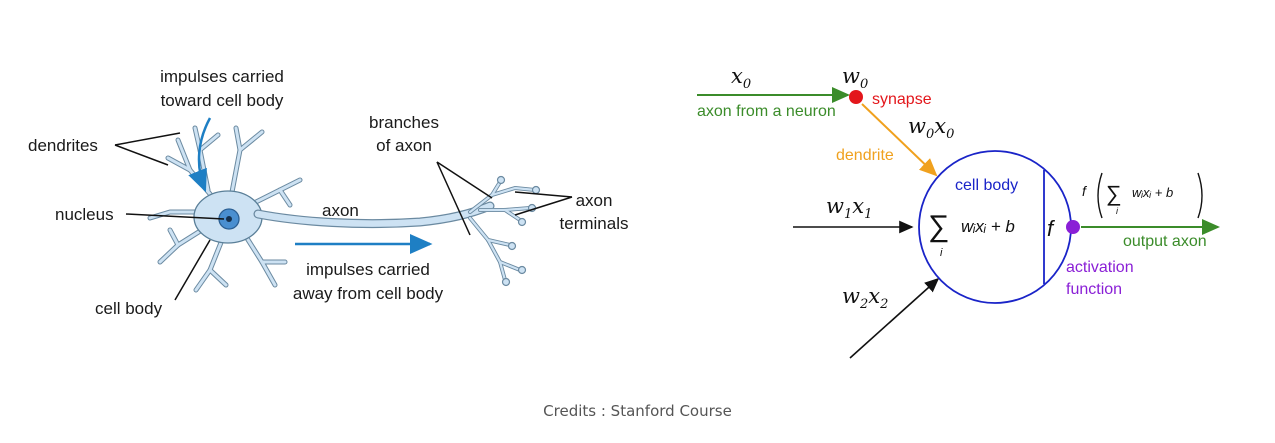 This screenshot has height=443, width=1275. Describe the element at coordinates (938, 226) in the screenshot. I see `sum-symbol: ∑` at that location.